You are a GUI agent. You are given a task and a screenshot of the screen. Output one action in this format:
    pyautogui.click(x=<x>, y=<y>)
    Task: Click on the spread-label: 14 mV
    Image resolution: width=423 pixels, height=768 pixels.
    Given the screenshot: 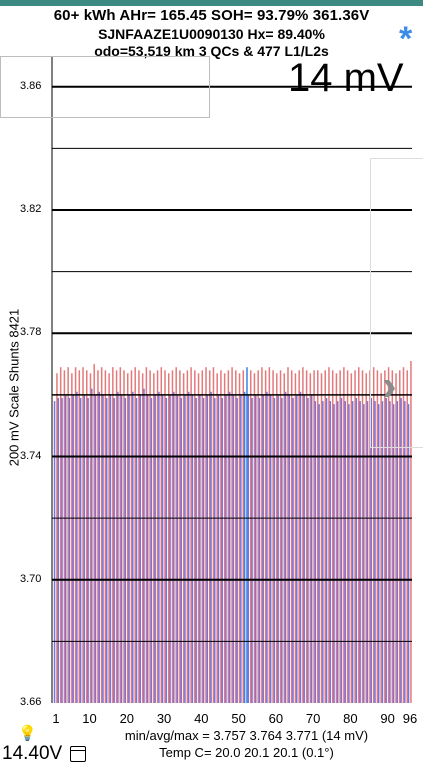 What is the action you would take?
    pyautogui.click(x=346, y=78)
    